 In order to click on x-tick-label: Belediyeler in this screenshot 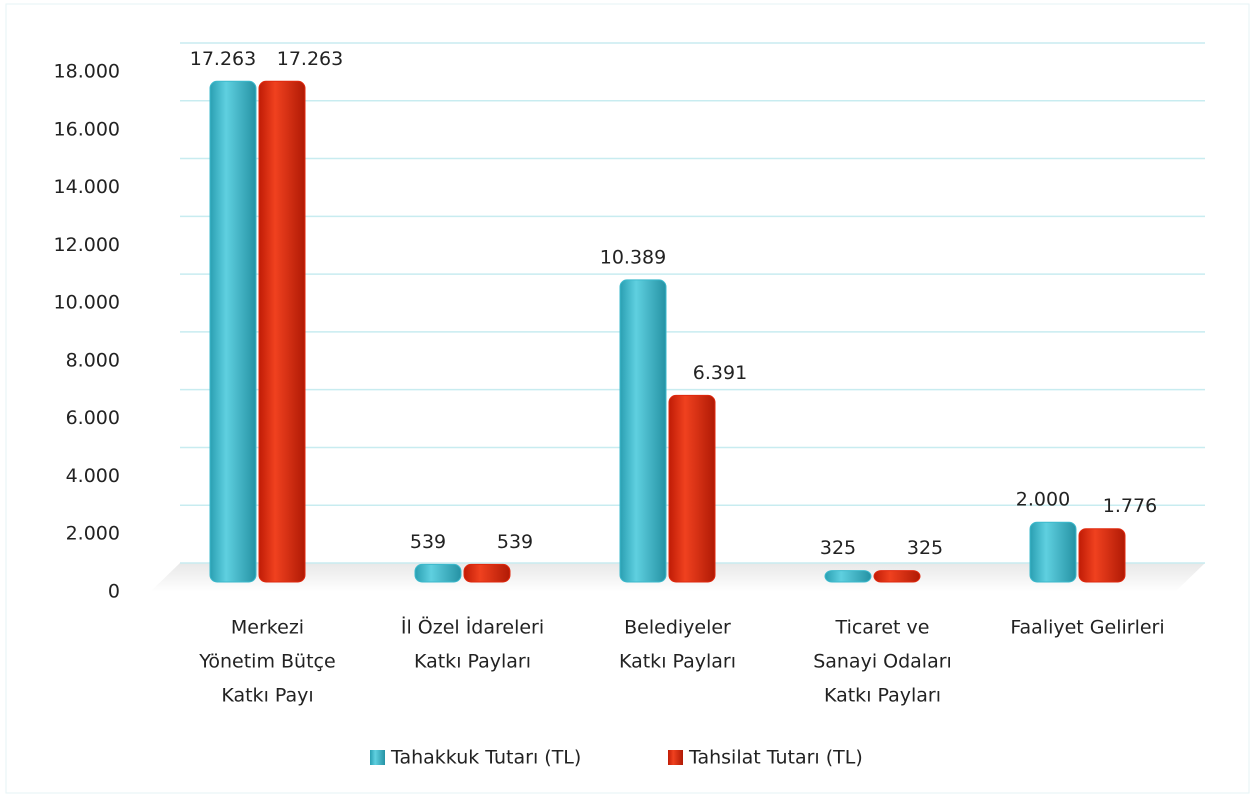, I will do `click(677, 628)`.